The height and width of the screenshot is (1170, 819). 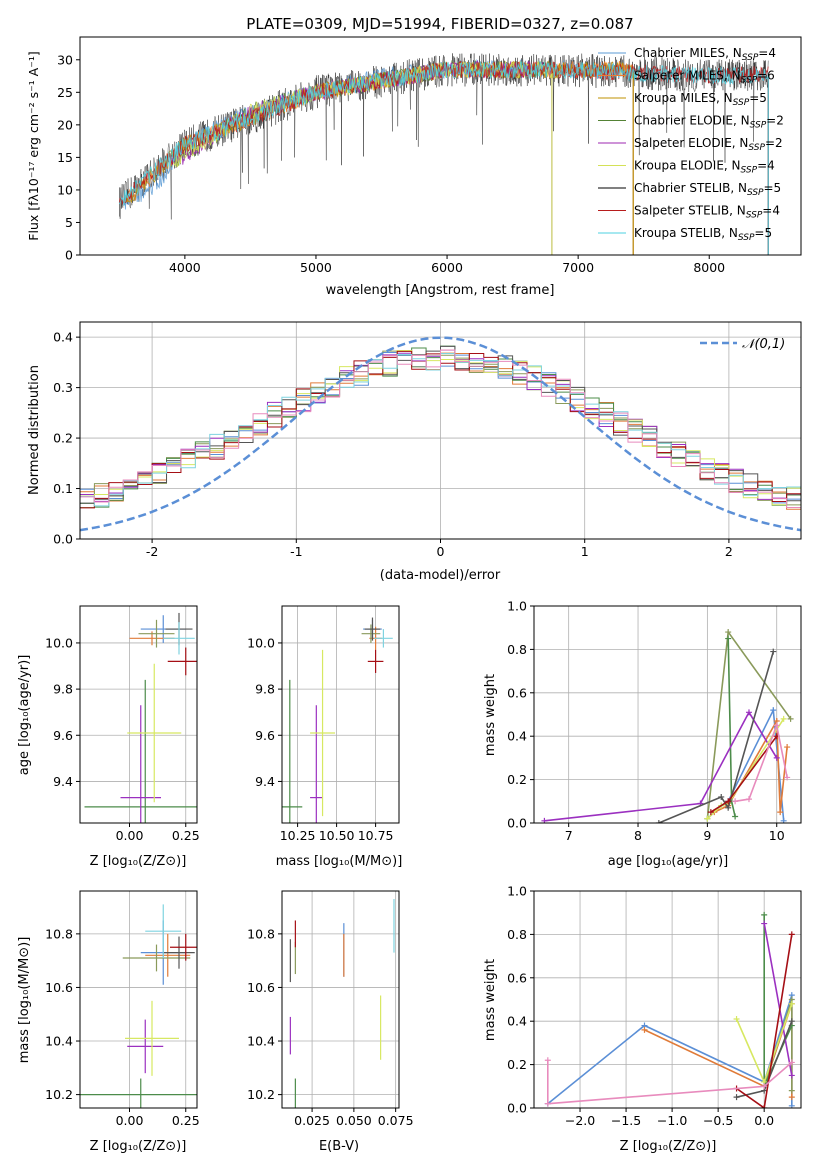 What do you see at coordinates (668, 1146) in the screenshot?
I see `weight-vs-Z-xlabel: Z [log₁₀(Z/Z⊙)]` at bounding box center [668, 1146].